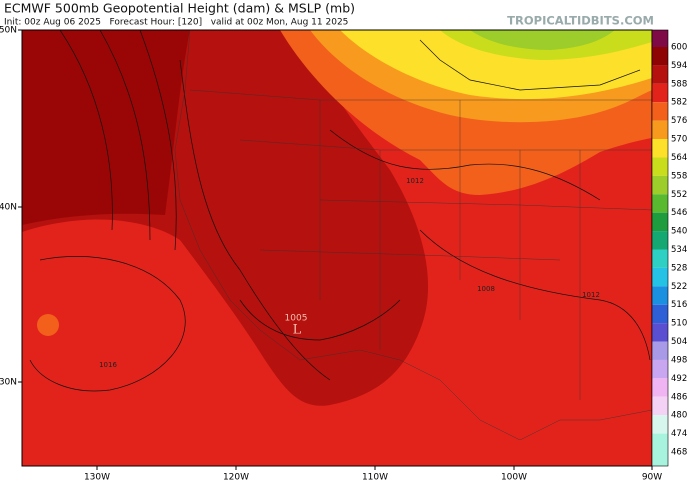  What do you see at coordinates (679, 434) in the screenshot?
I see `colorbar-label: 474` at bounding box center [679, 434].